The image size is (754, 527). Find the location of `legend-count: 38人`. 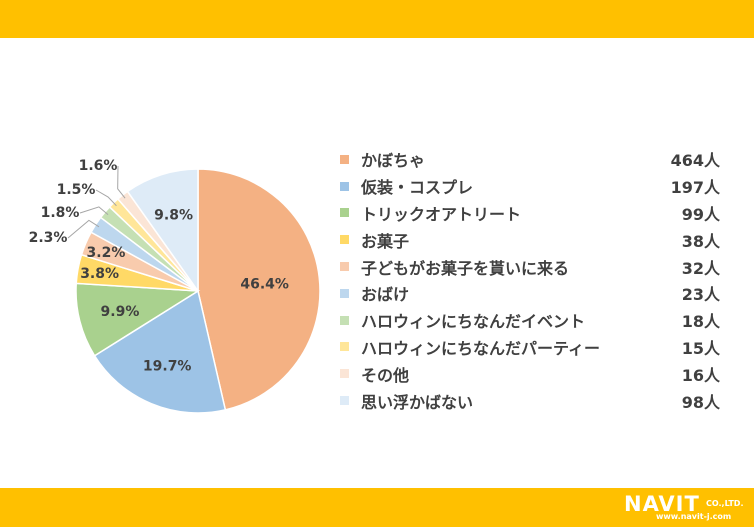

legend-count: 38人 is located at coordinates (700, 241).